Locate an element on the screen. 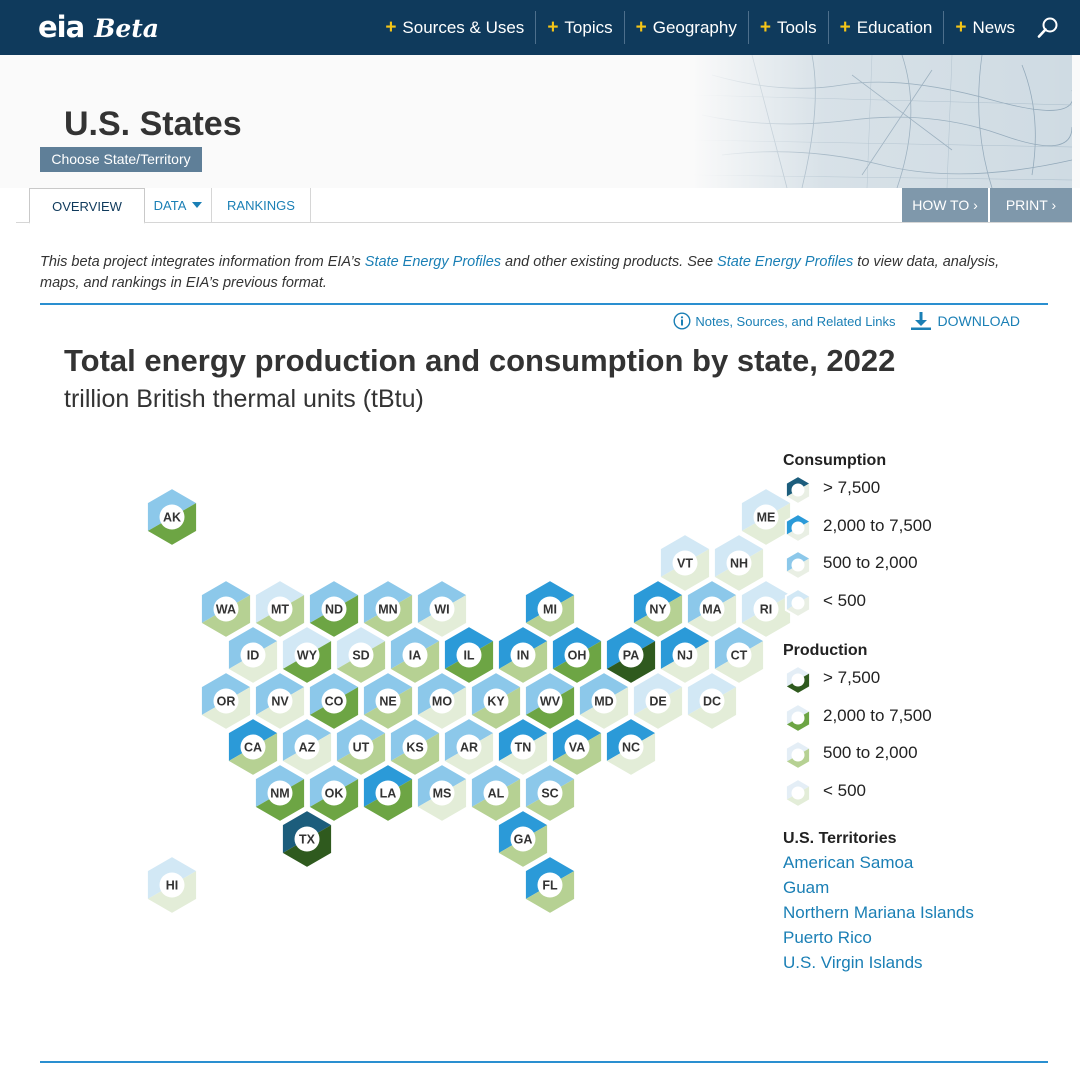  state-label: VA is located at coordinates (577, 748).